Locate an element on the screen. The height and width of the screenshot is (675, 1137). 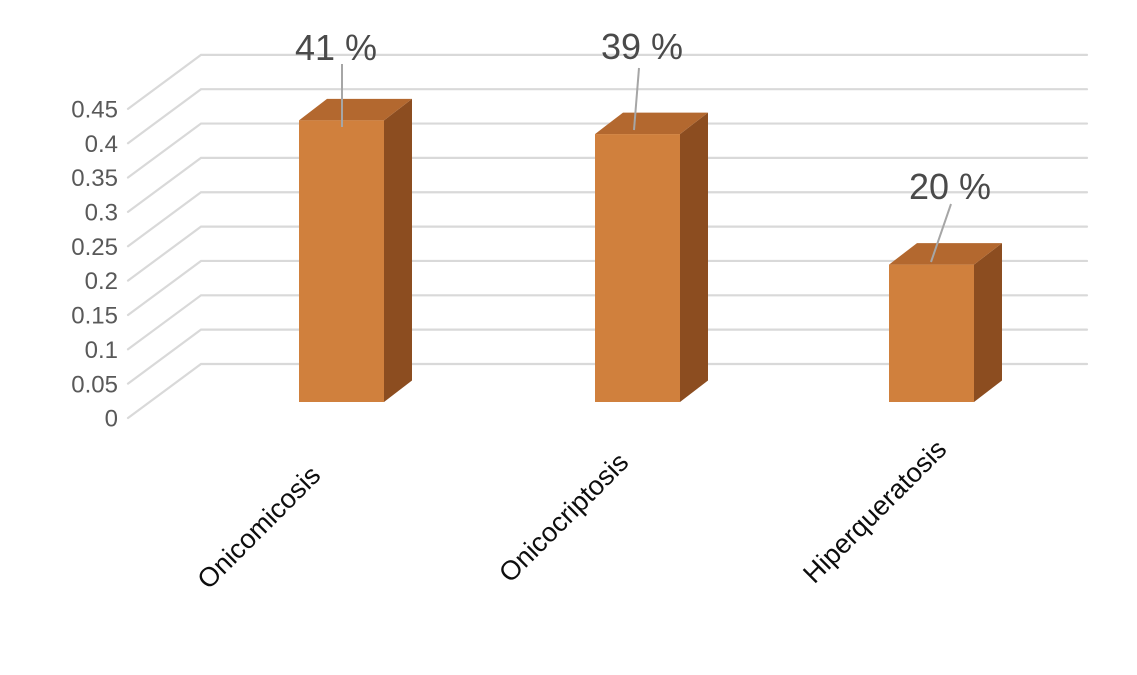
bar-hiperqueratosis-top-face is located at coordinates (945, 254).